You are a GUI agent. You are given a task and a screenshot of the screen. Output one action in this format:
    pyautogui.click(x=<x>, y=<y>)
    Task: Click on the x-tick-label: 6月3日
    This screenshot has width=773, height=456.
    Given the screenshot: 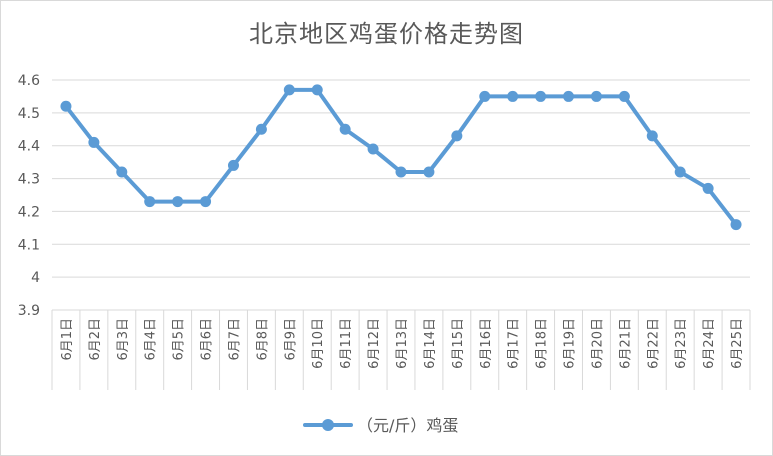 What is the action you would take?
    pyautogui.click(x=123, y=339)
    